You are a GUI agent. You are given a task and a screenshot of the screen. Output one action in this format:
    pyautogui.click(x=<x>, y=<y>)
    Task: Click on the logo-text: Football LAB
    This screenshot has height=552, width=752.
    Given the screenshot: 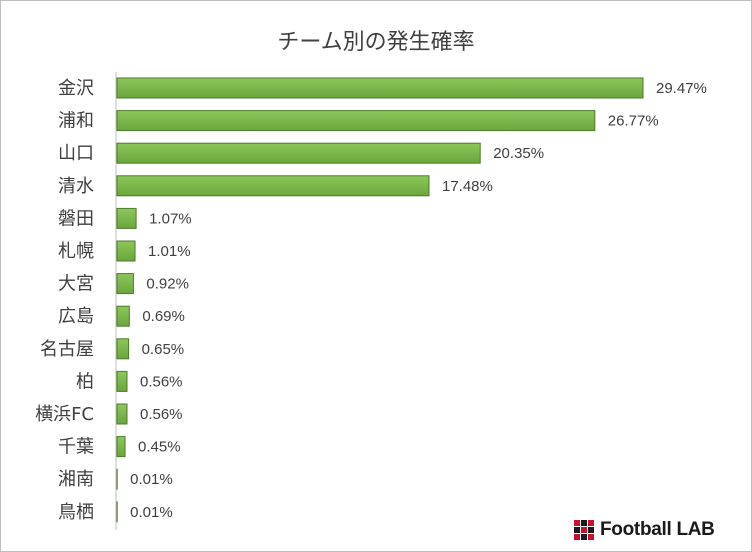 What is the action you would take?
    pyautogui.click(x=657, y=529)
    